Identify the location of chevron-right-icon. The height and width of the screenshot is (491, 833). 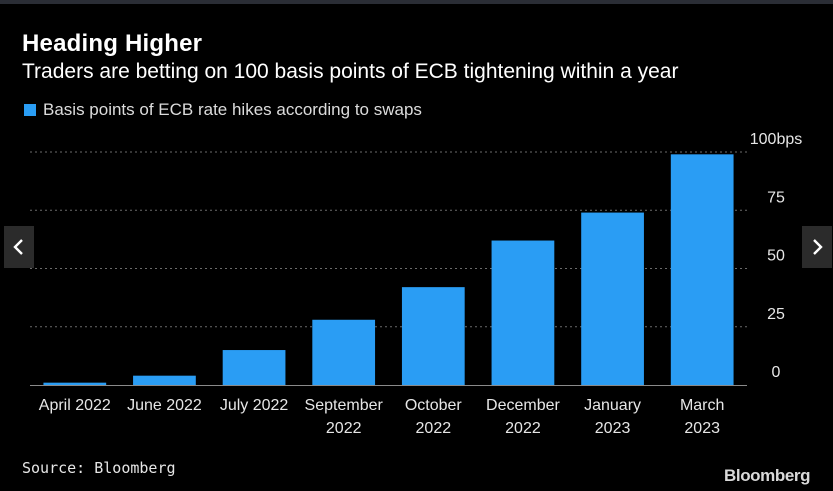
(818, 247).